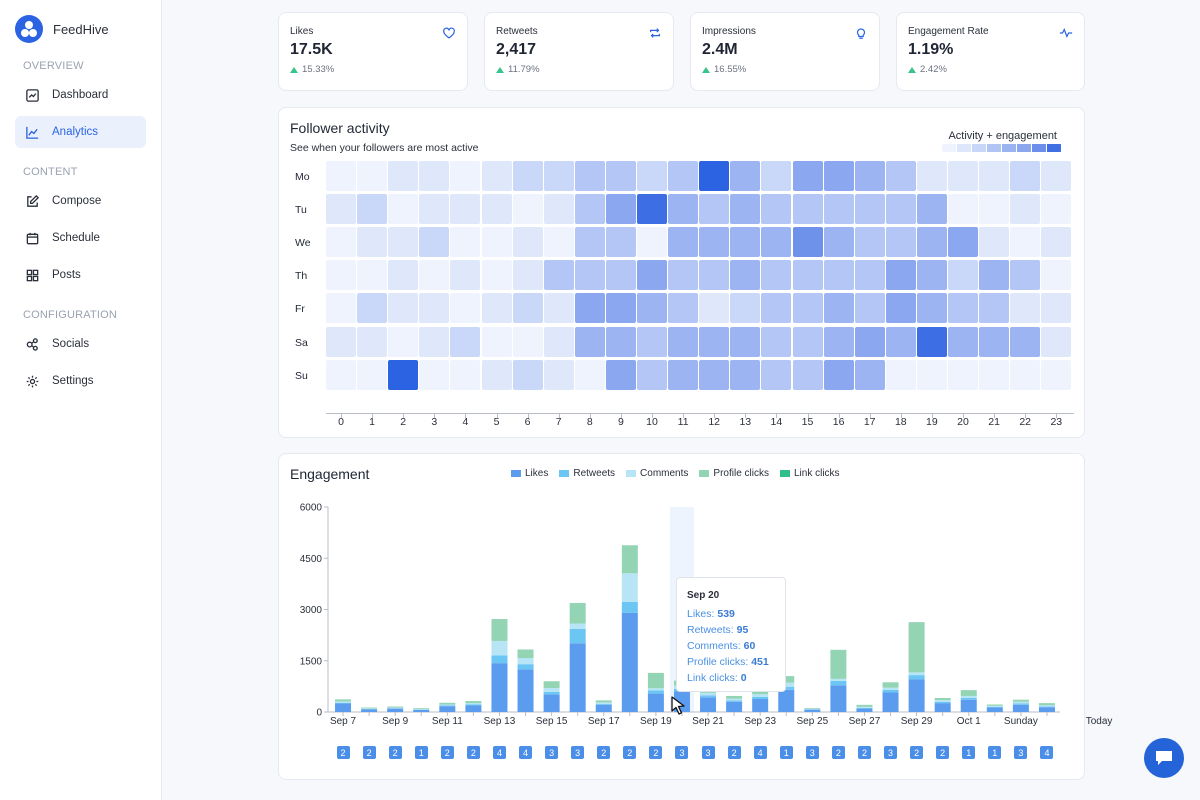  I want to click on sidebar-item-socials: Socials, so click(80, 344).